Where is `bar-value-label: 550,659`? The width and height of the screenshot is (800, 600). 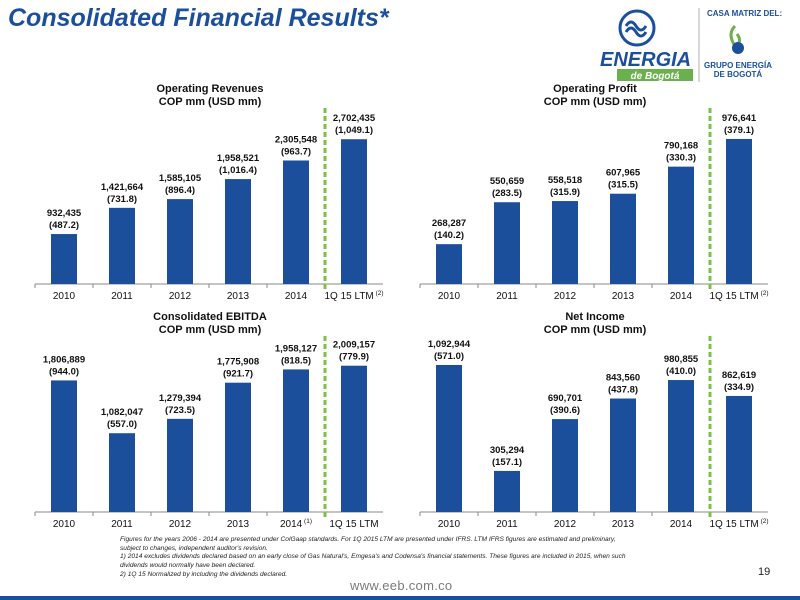
bar-value-label: 550,659 is located at coordinates (507, 181).